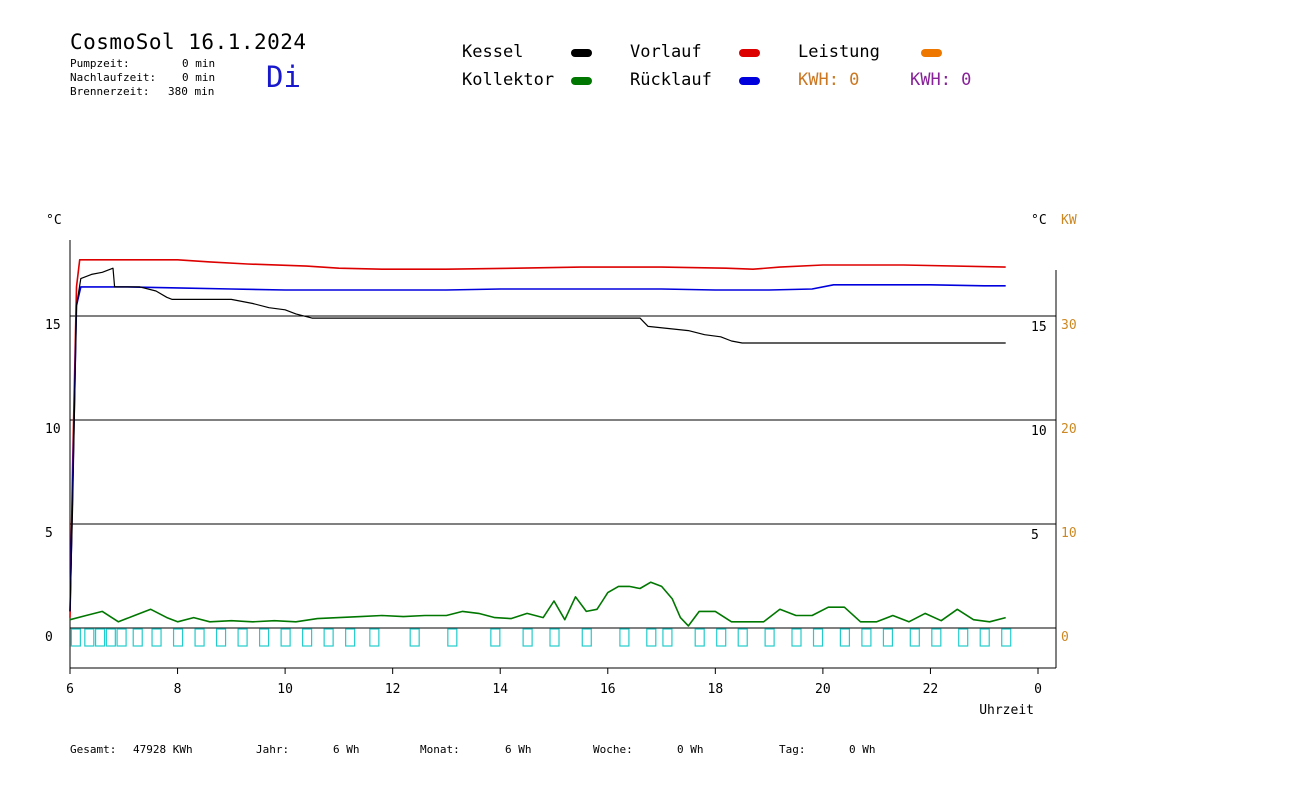  I want to click on legend-ruecklauf: Rücklauf, so click(671, 80).